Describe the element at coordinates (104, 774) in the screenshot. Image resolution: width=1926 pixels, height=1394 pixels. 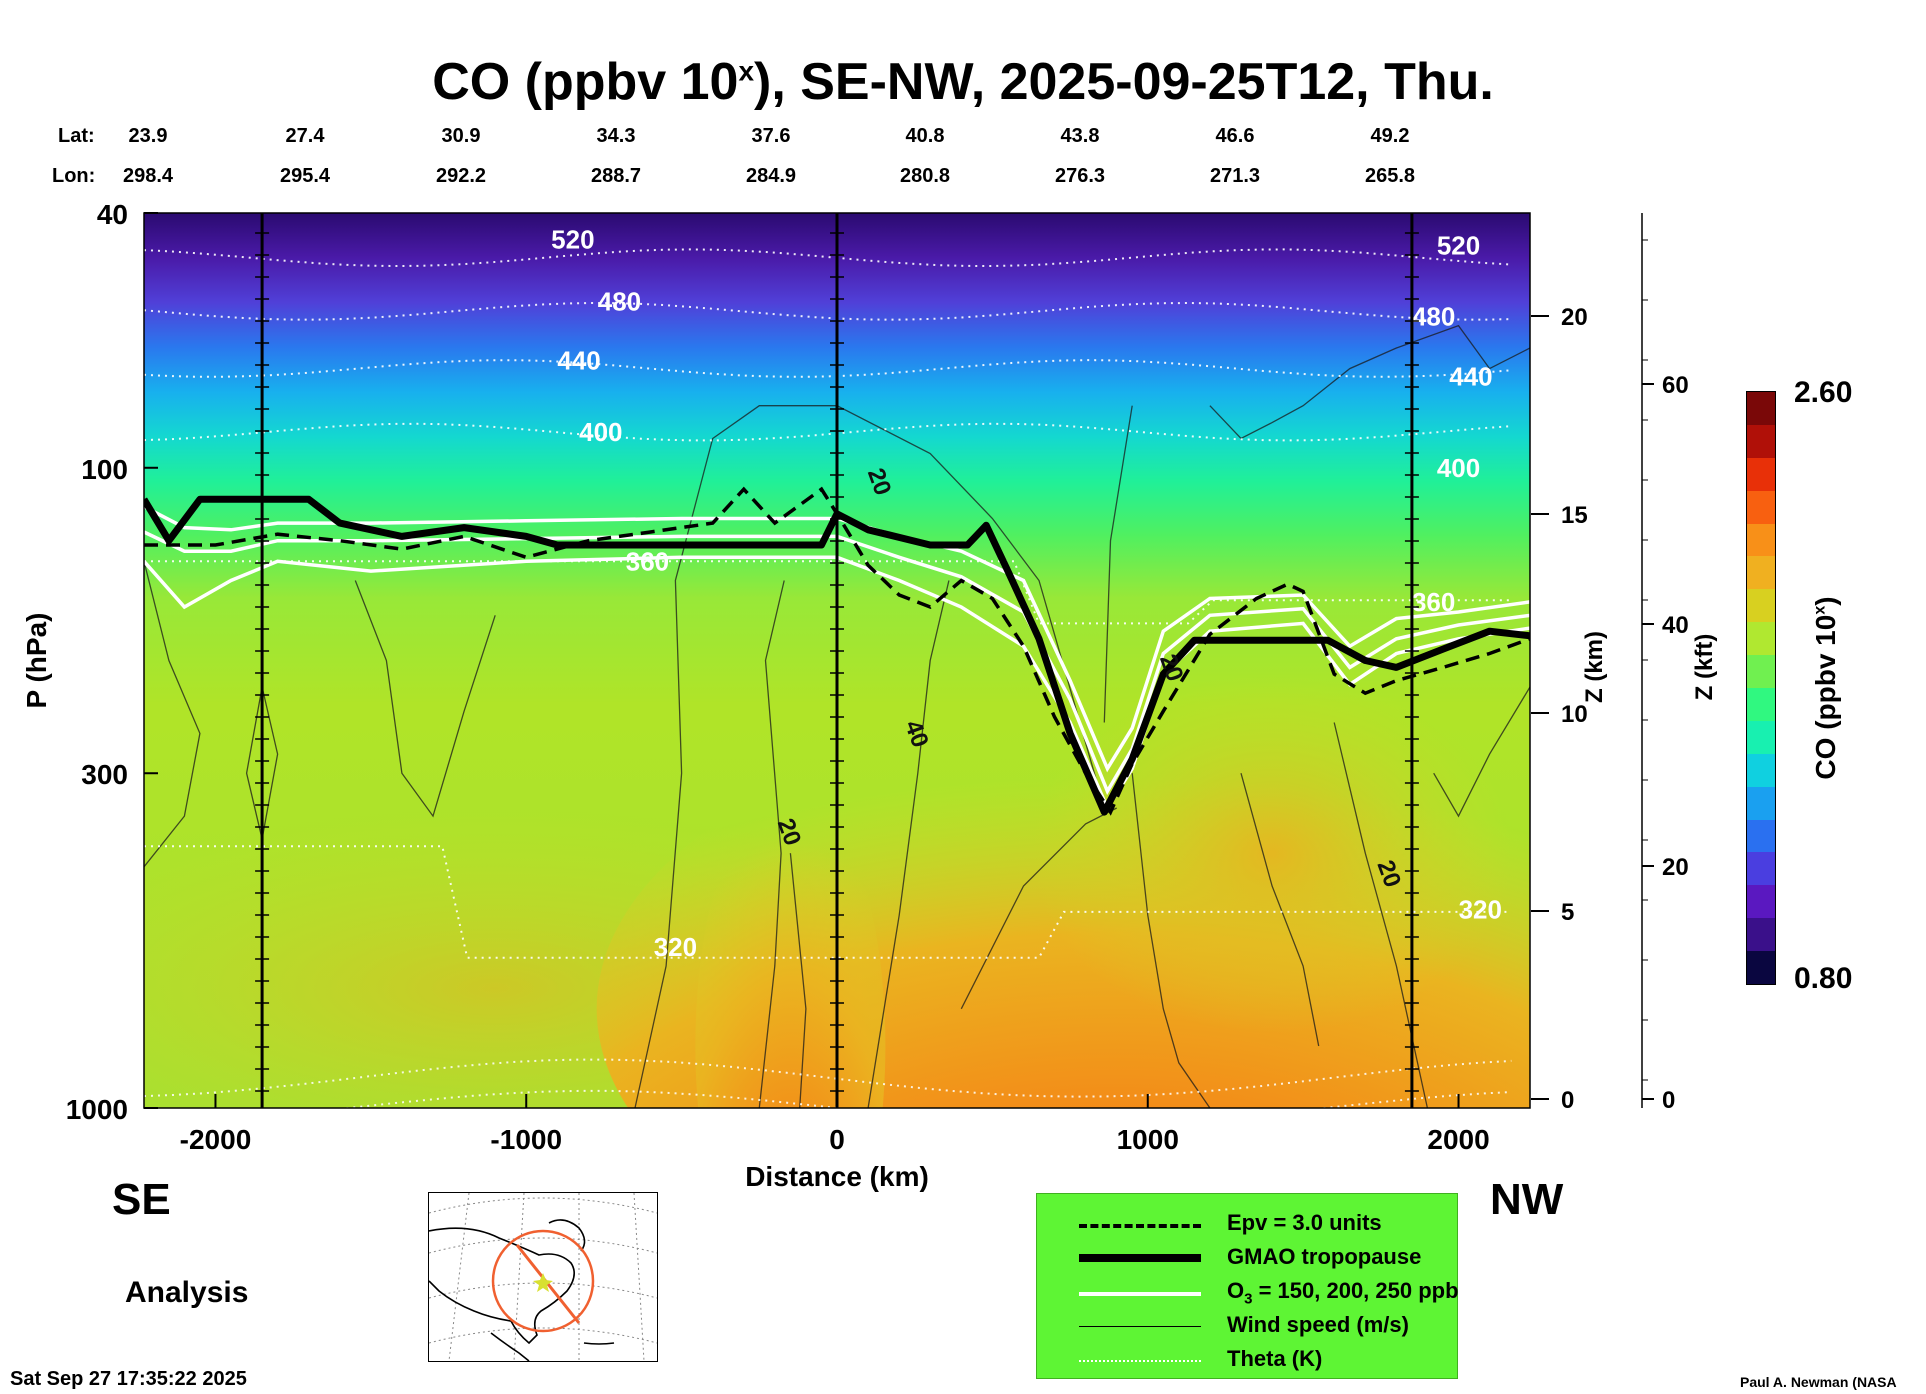
I see `y-tick-label: 300` at that location.